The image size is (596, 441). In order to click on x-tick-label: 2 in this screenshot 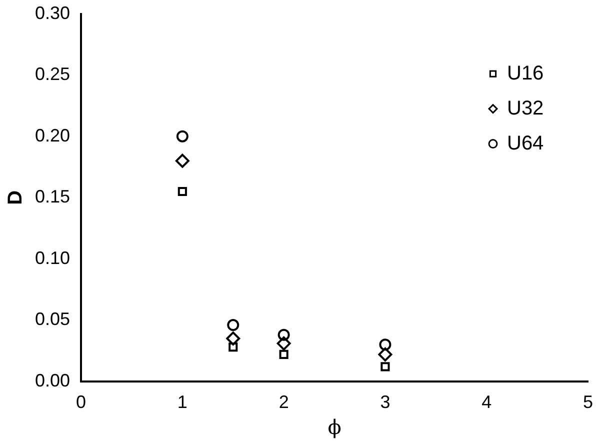, I will do `click(283, 402)`.